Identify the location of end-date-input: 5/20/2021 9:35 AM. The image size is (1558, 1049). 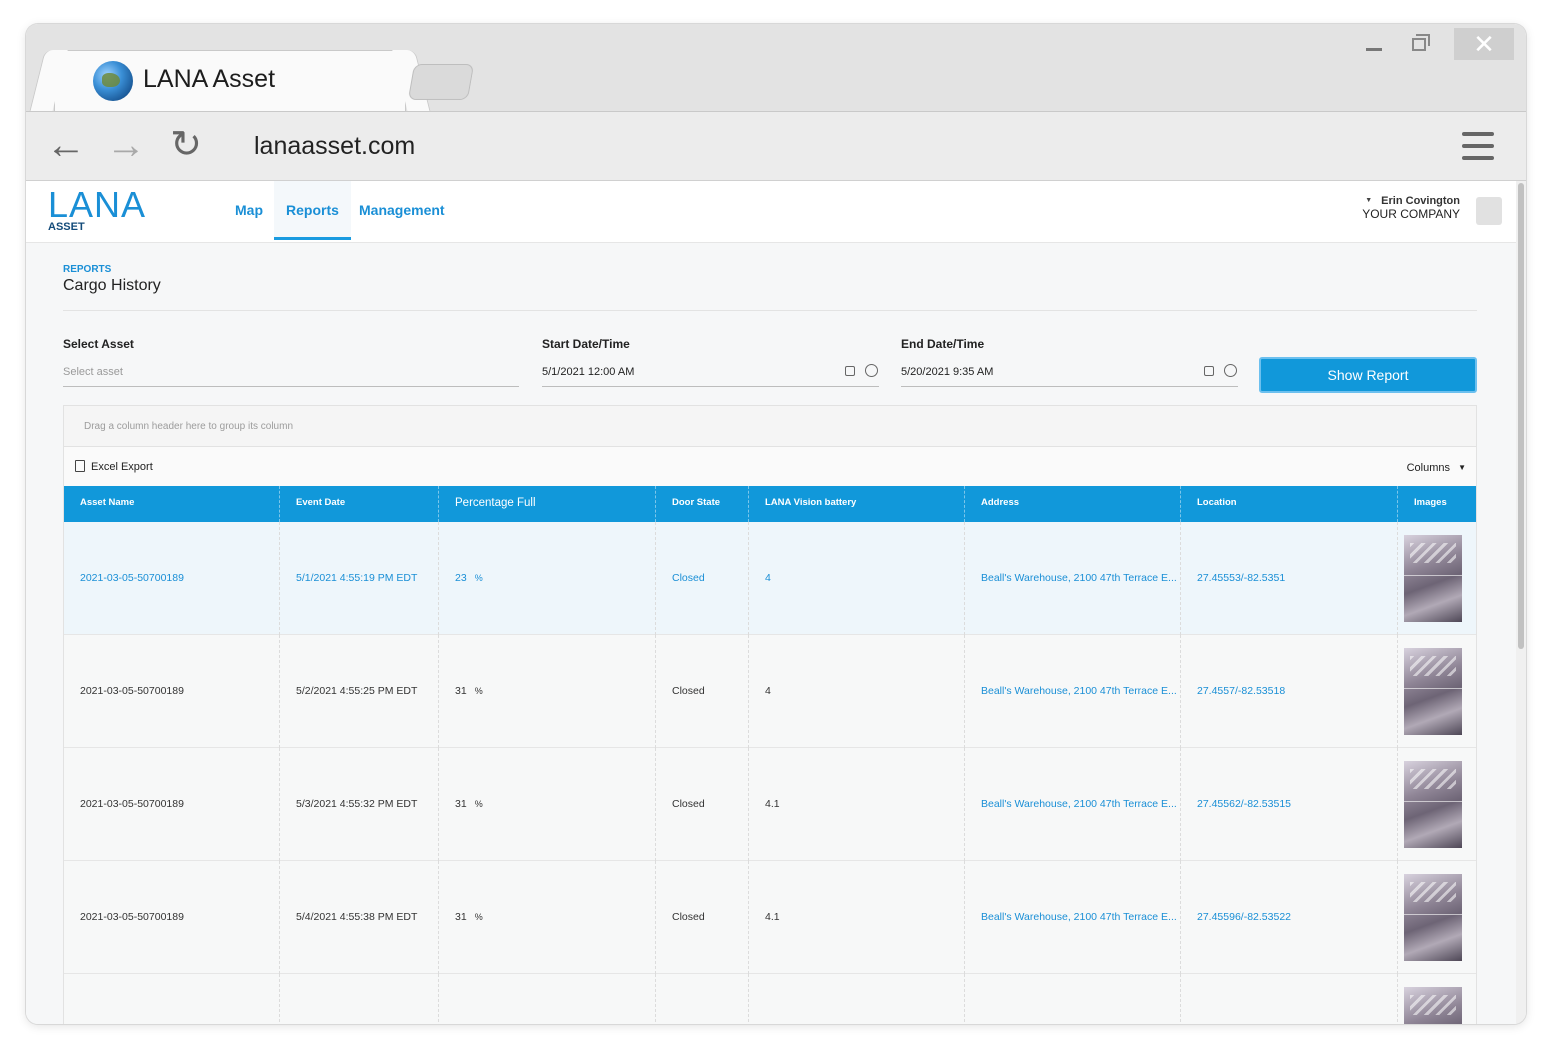
(947, 372).